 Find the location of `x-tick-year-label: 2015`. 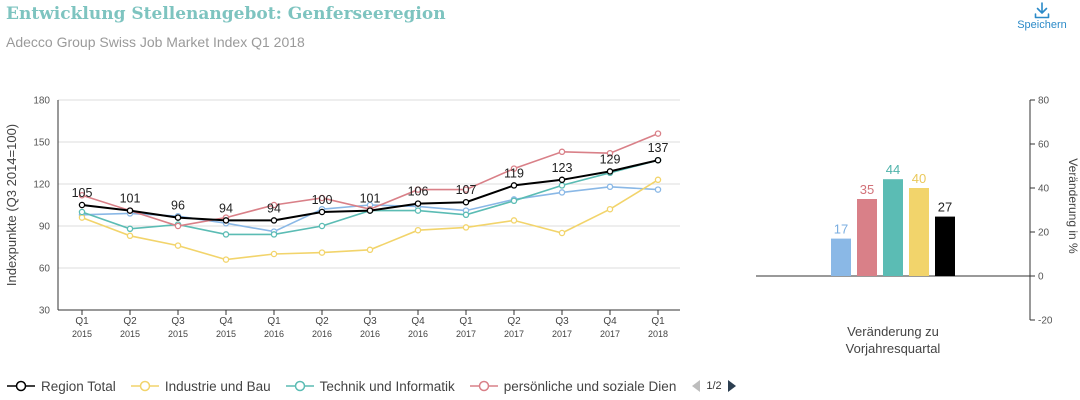

x-tick-year-label: 2015 is located at coordinates (82, 334).